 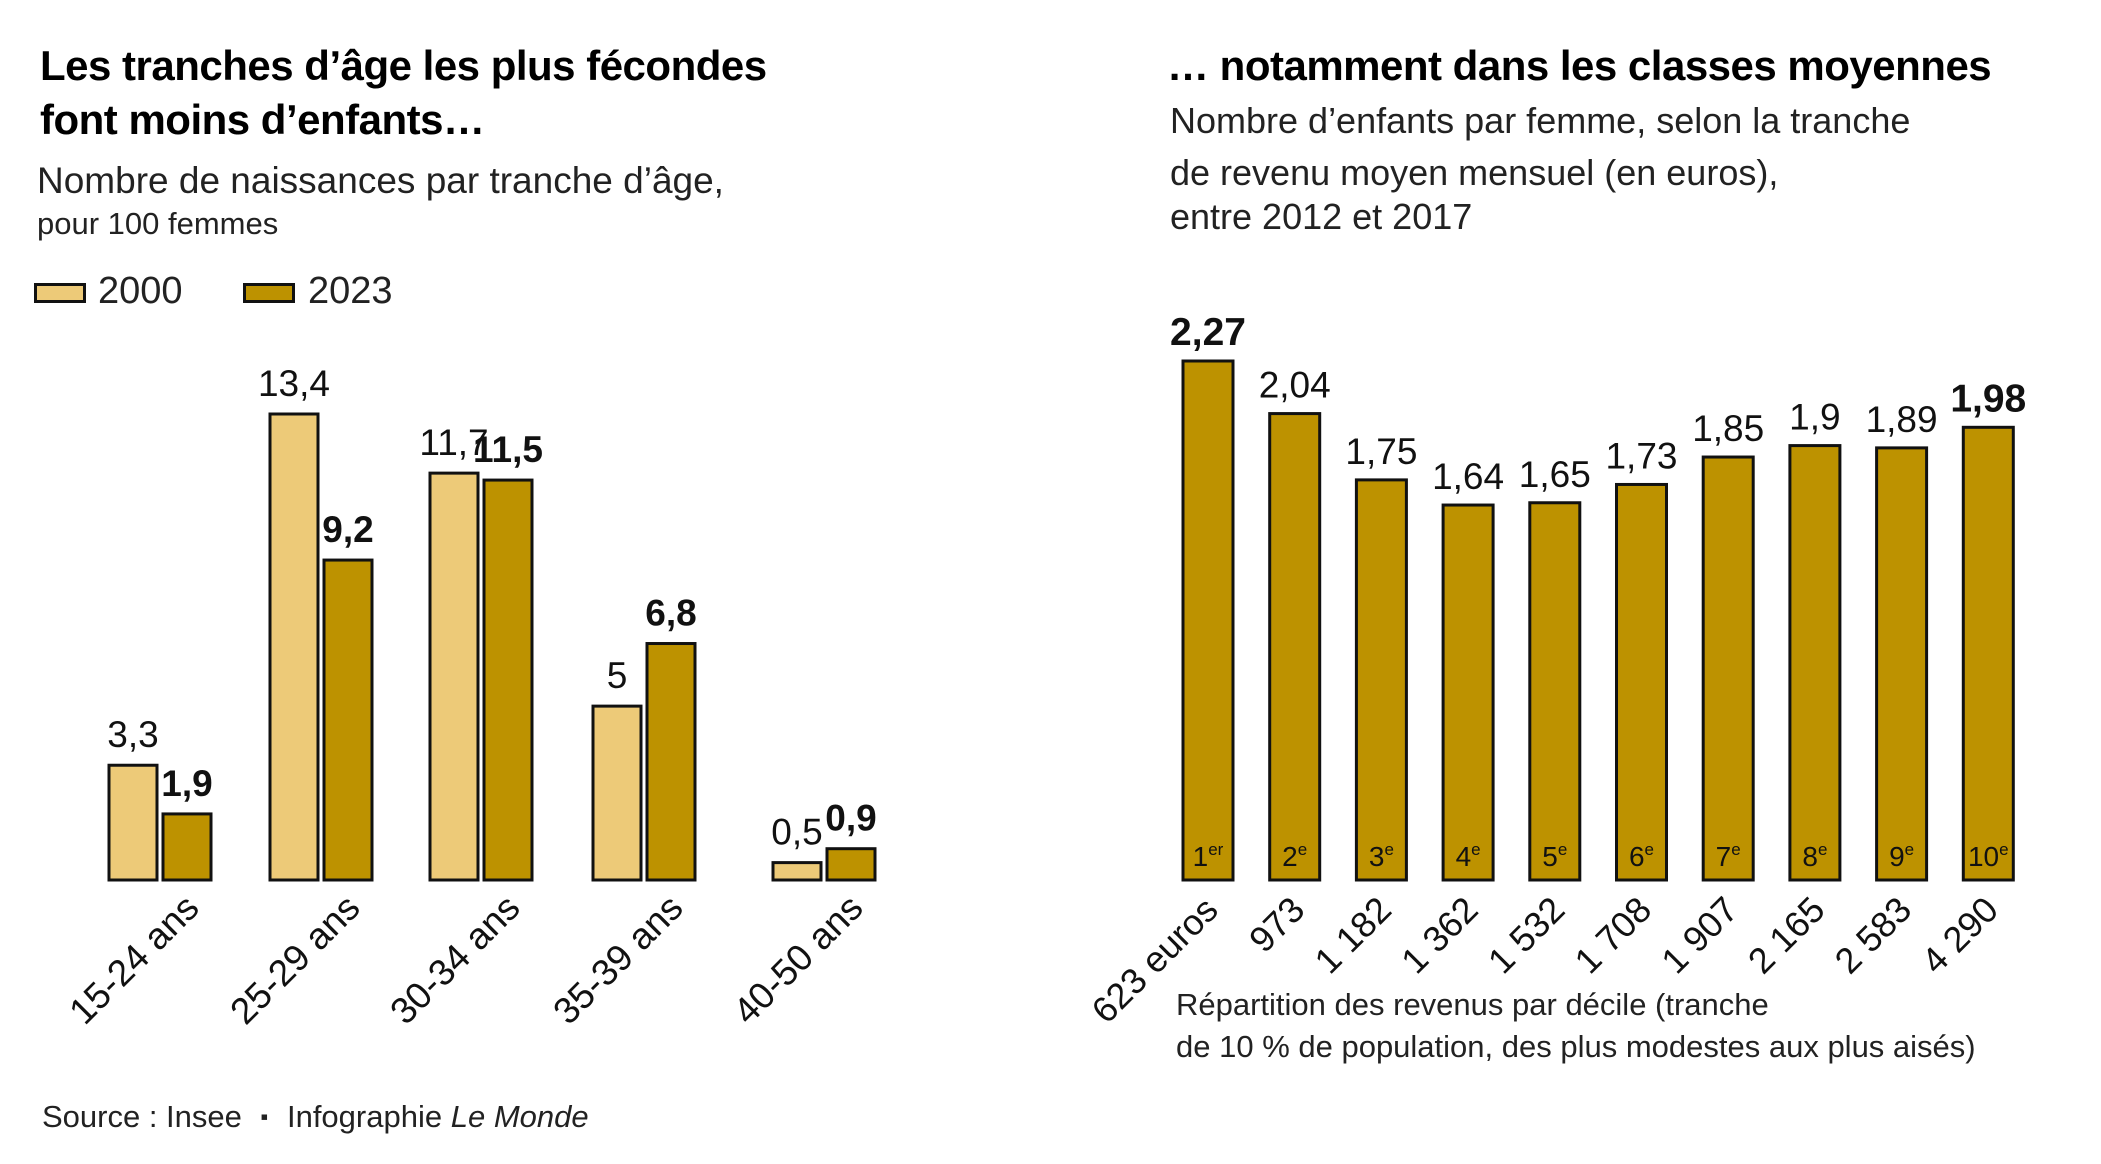 I want to click on data-label-2000-3: 5, so click(x=617, y=675).